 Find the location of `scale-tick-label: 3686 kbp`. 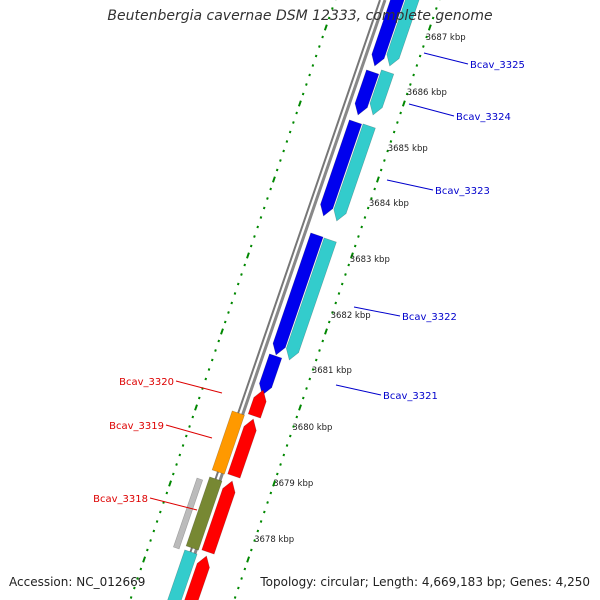

scale-tick-label: 3686 kbp is located at coordinates (427, 93).